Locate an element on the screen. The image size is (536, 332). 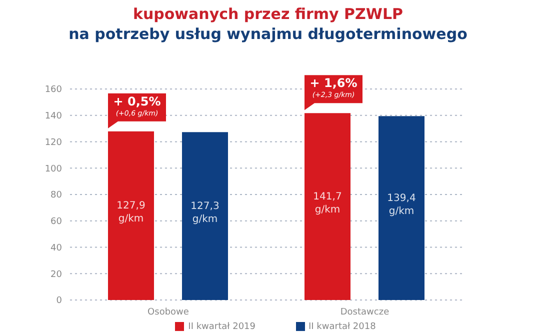
chart-title: kupowanych przez firmy PZWLP is located at coordinates (268, 14).